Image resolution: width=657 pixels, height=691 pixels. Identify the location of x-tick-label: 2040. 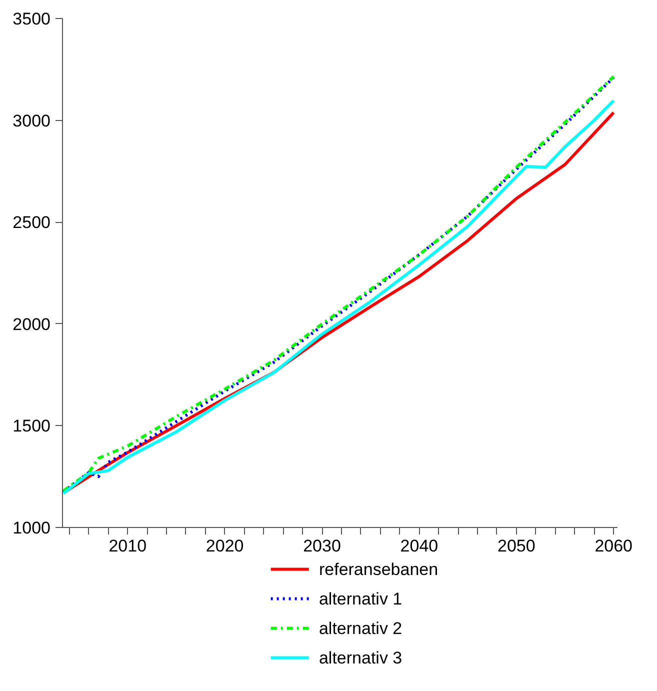
(419, 546).